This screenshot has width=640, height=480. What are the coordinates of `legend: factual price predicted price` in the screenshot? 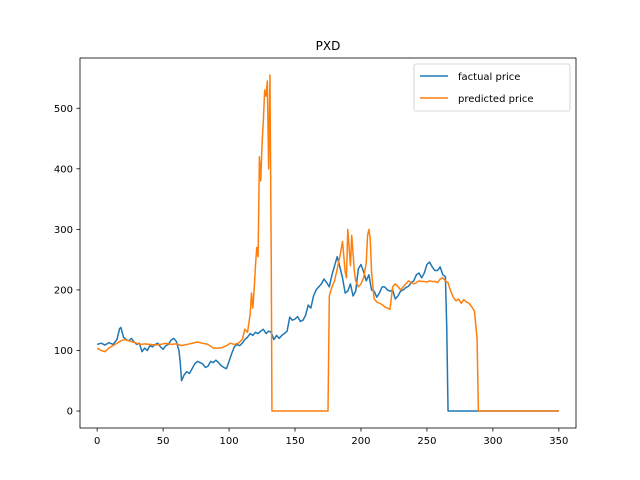 It's located at (492, 87).